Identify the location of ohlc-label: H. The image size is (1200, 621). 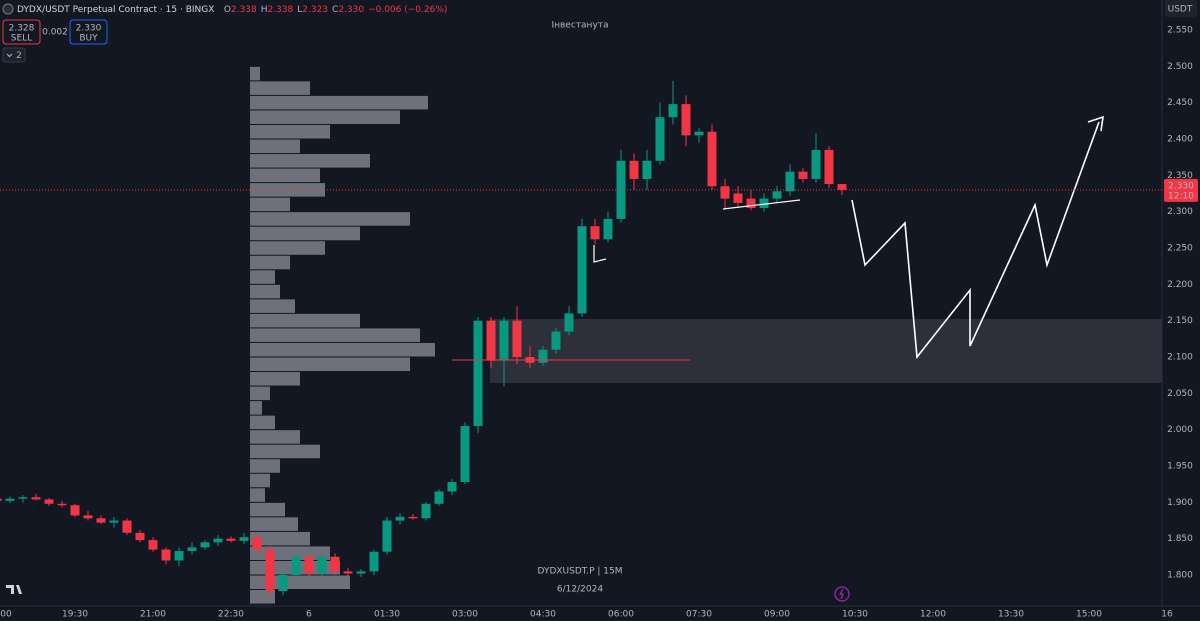
(264, 10).